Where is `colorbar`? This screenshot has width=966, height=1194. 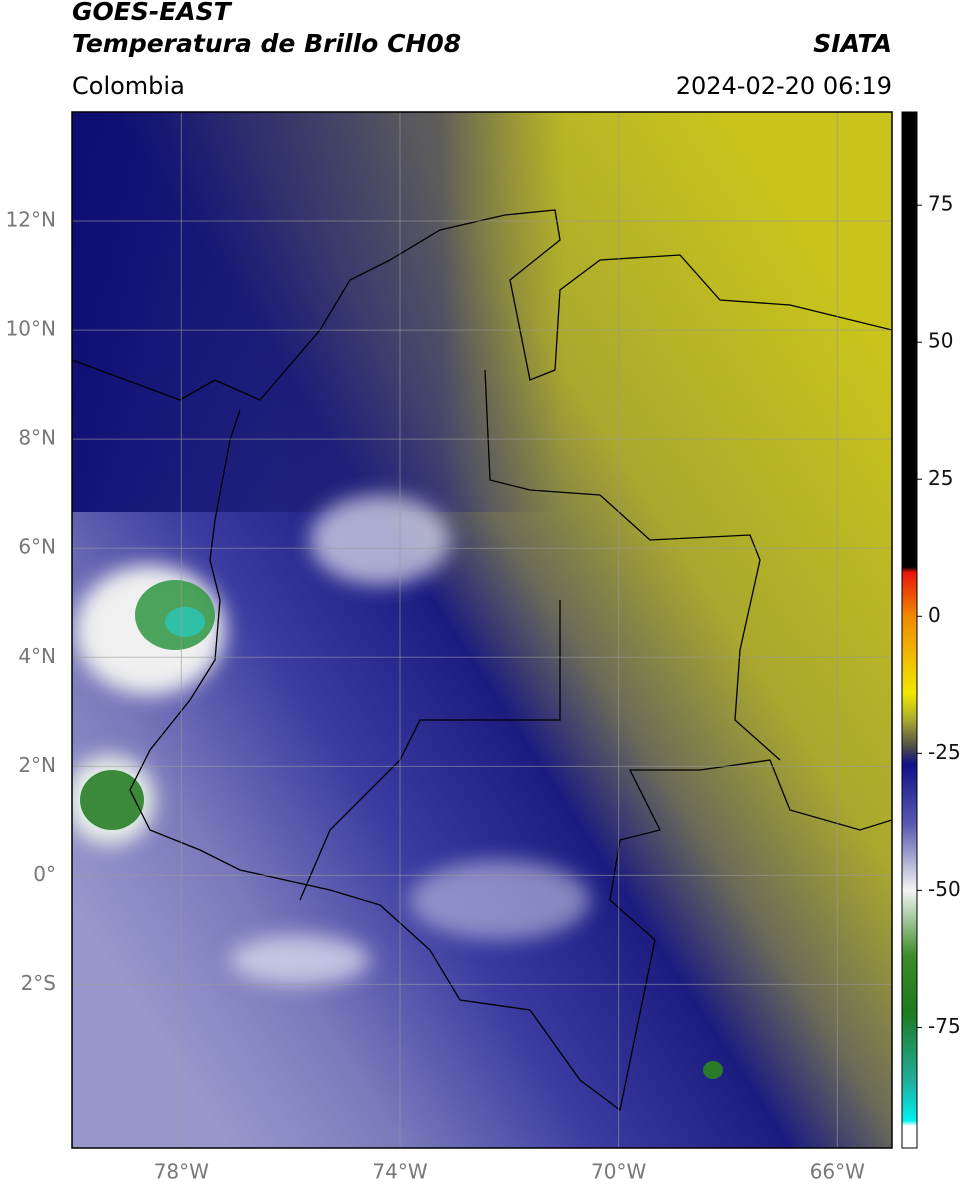
colorbar is located at coordinates (909, 630).